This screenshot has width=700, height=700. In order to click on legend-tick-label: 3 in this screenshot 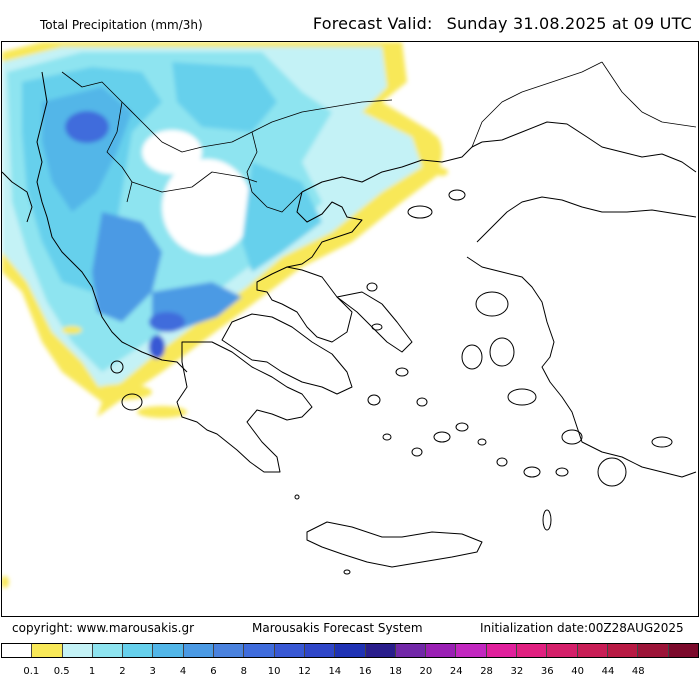, I will do `click(152, 671)`.